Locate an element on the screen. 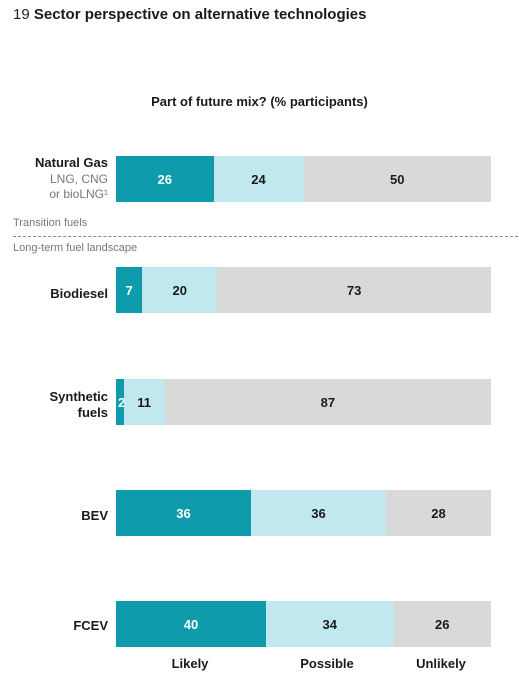 The image size is (519, 686). data-label-synthetic-fuels-likely: 2 is located at coordinates (122, 402).